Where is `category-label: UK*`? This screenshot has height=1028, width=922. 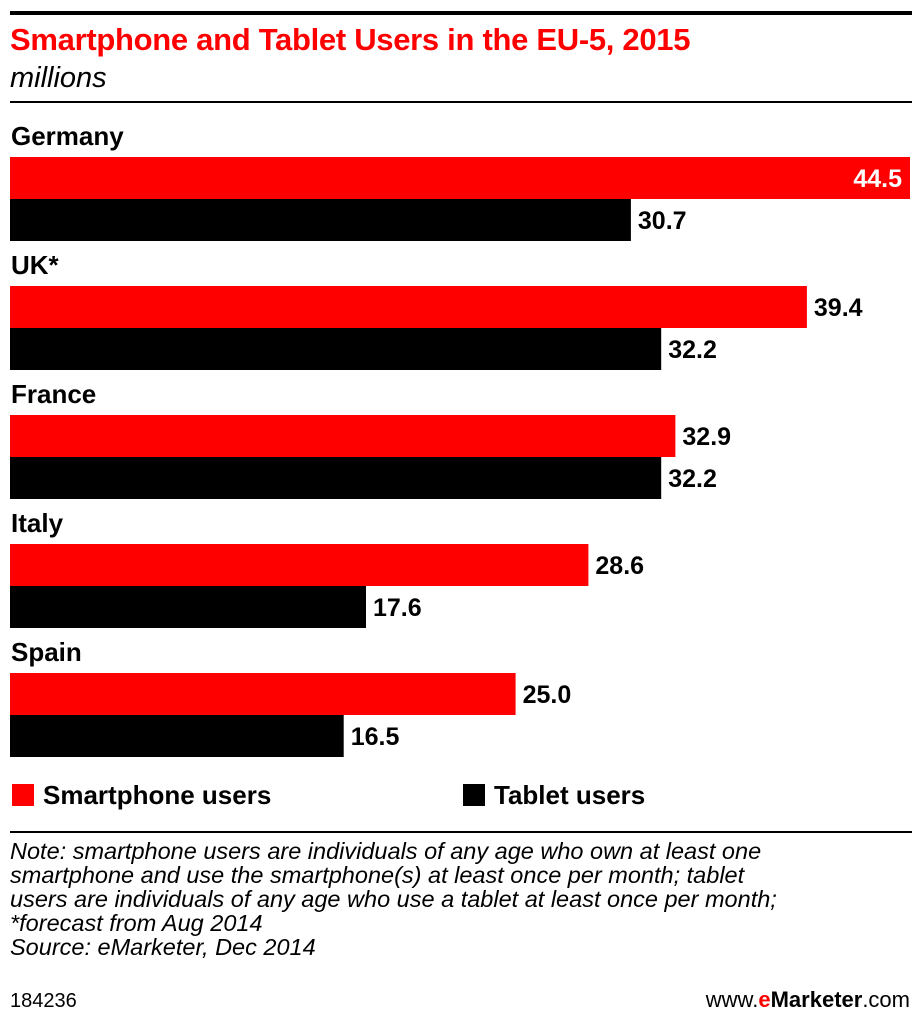
category-label: UK* is located at coordinates (35, 265).